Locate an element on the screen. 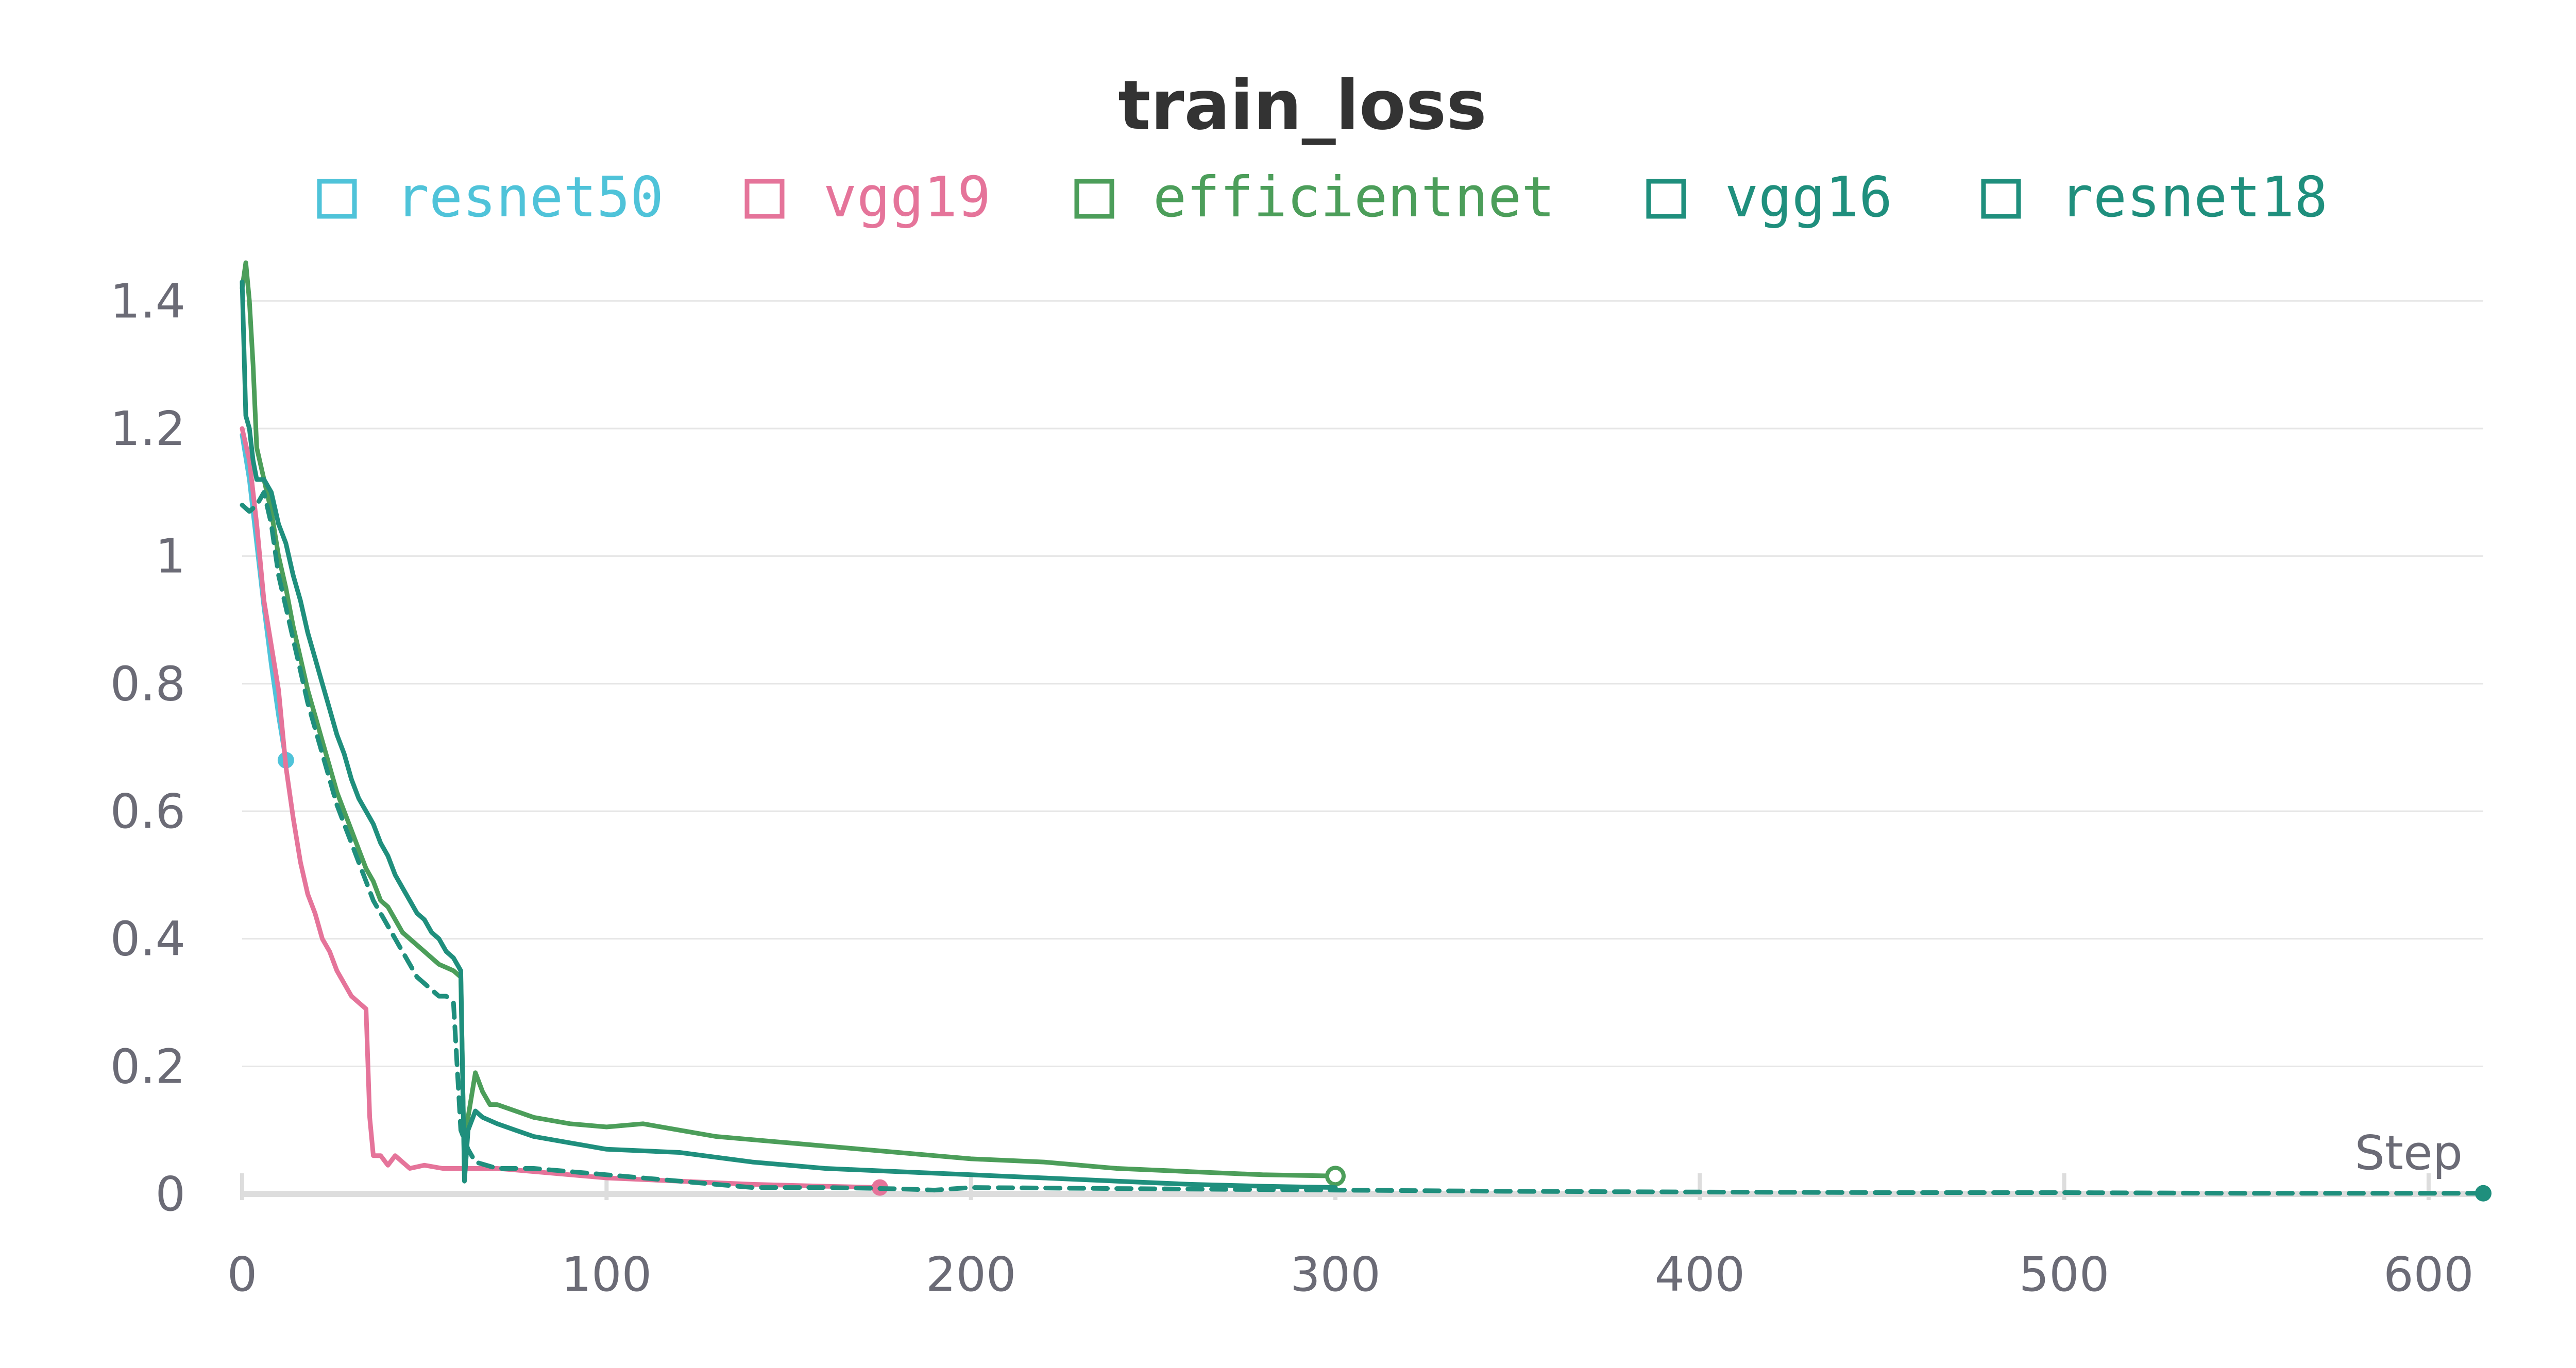  y-tick-label: 0.4 is located at coordinates (148, 939).